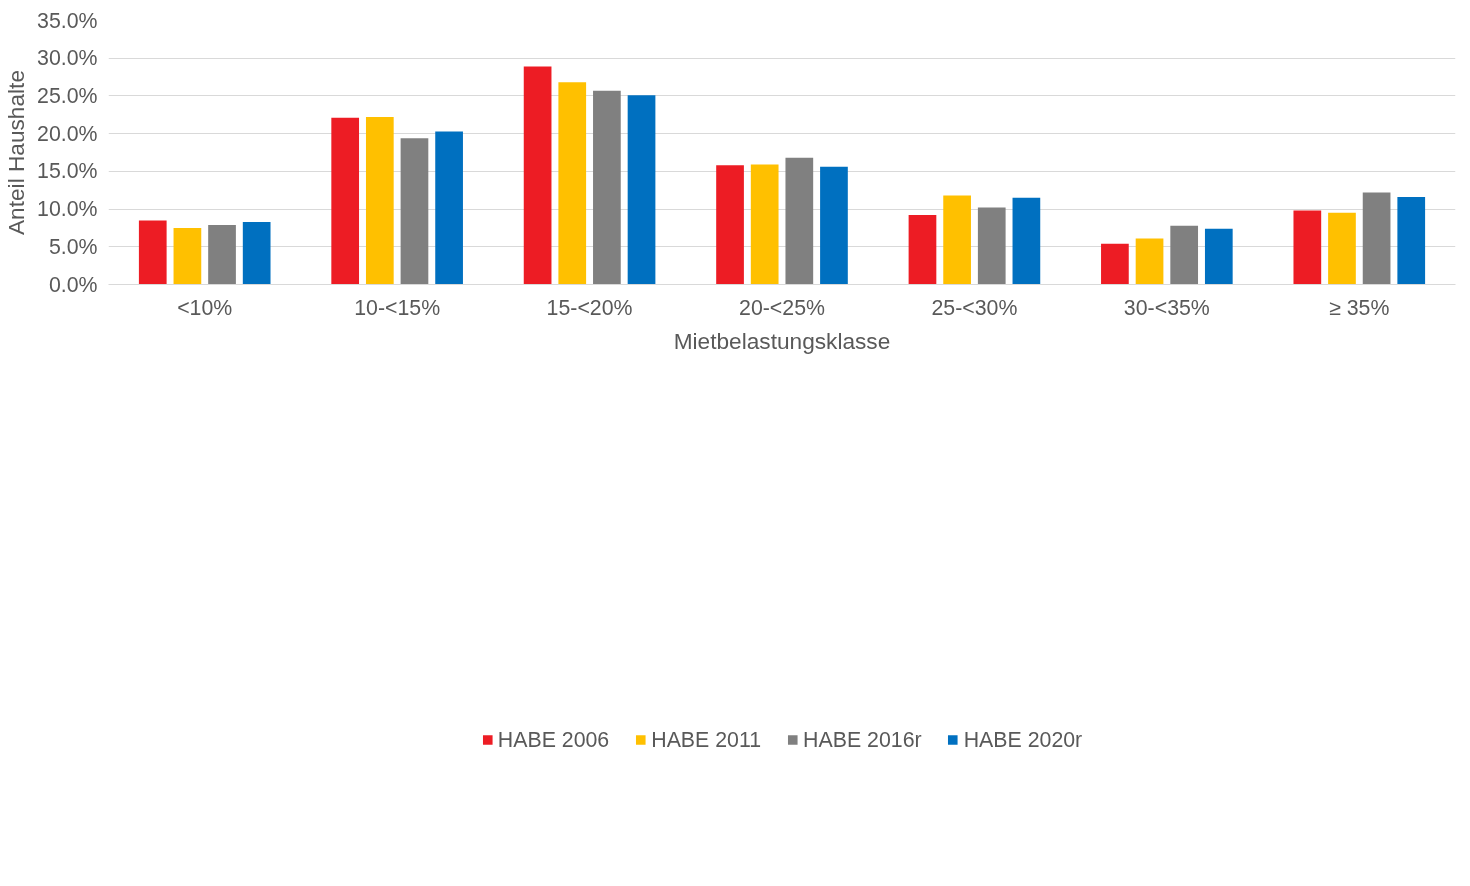 The image size is (1470, 886). I want to click on x-tick-label: 15-<20%, so click(589, 307).